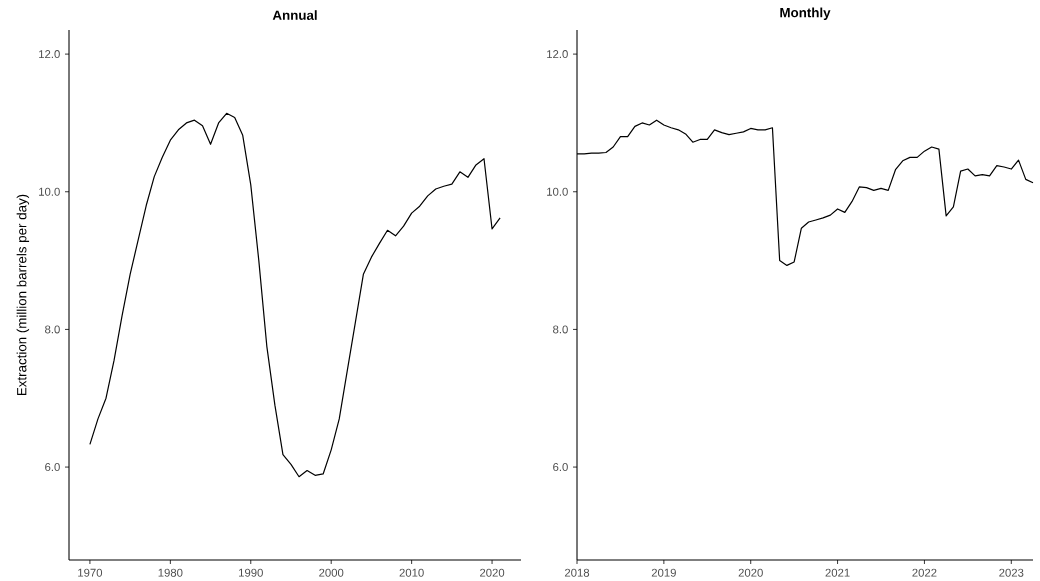 This screenshot has width=1040, height=581. I want to click on x-tick-label: 2021, so click(837, 572).